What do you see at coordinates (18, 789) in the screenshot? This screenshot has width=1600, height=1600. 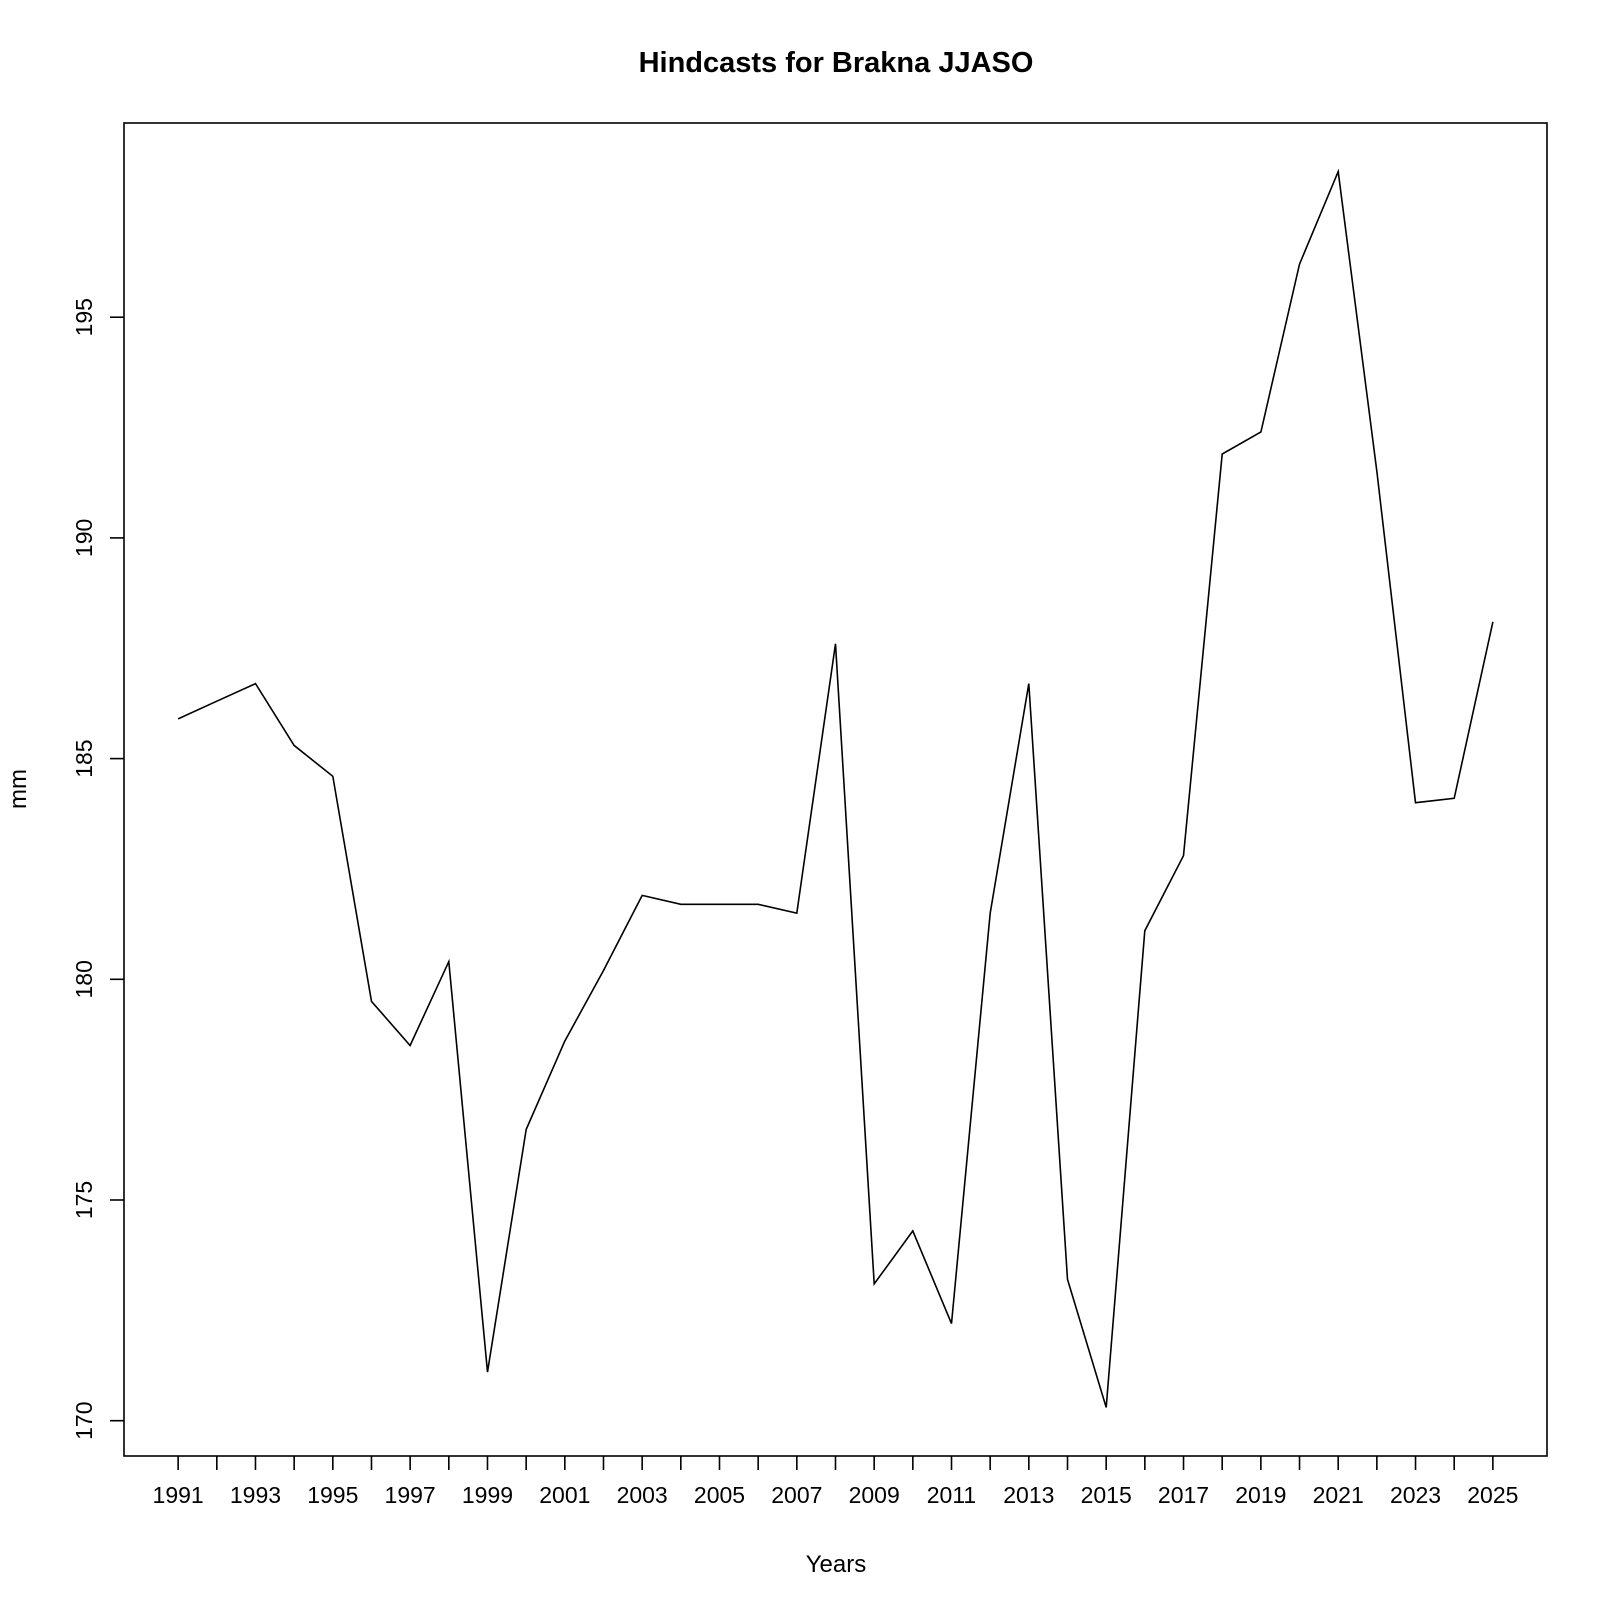 I see `y-axis-label: mm` at bounding box center [18, 789].